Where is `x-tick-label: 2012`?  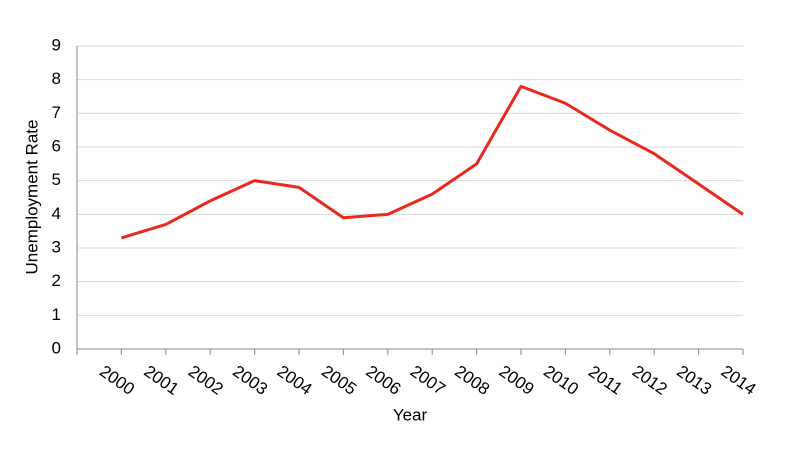 x-tick-label: 2012 is located at coordinates (650, 380).